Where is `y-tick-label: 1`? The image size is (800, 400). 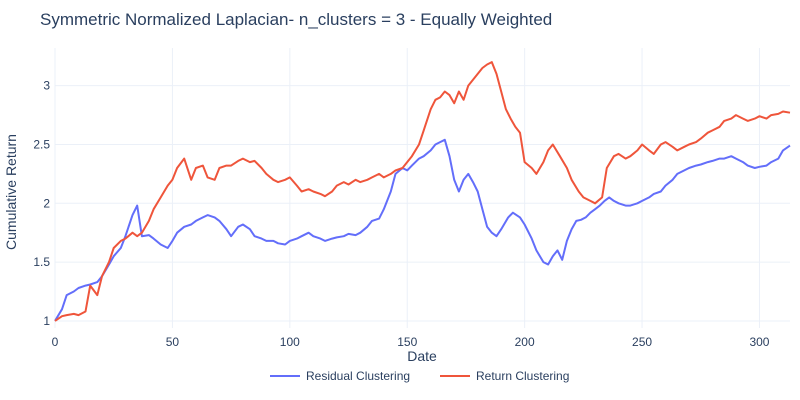 y-tick-label: 1 is located at coordinates (46, 321).